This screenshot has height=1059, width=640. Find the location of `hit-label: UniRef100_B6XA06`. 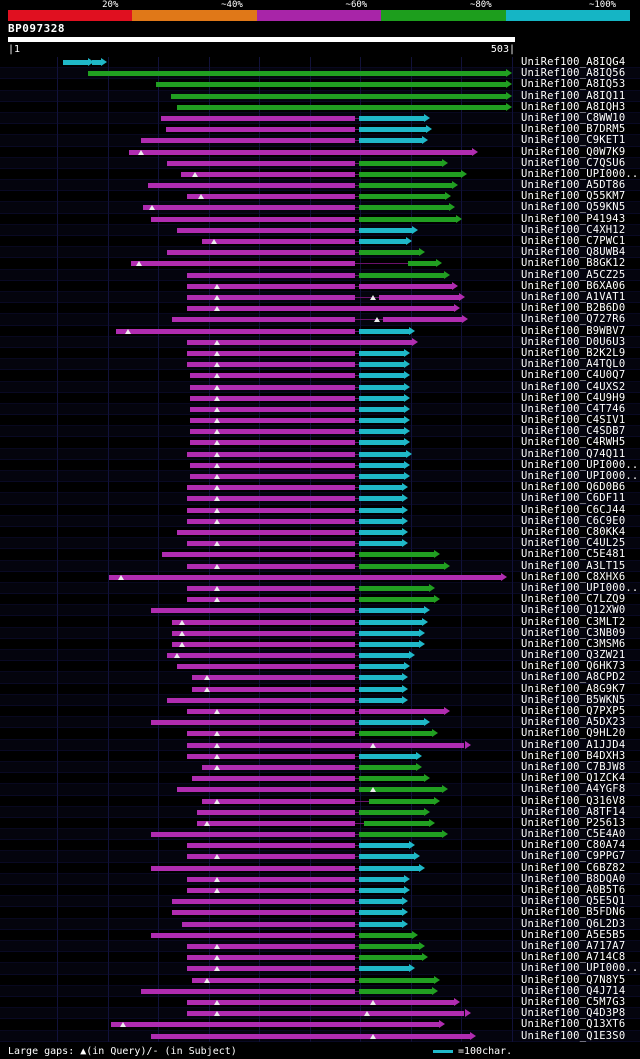

hit-label: UniRef100_B6XA06 is located at coordinates (573, 285).